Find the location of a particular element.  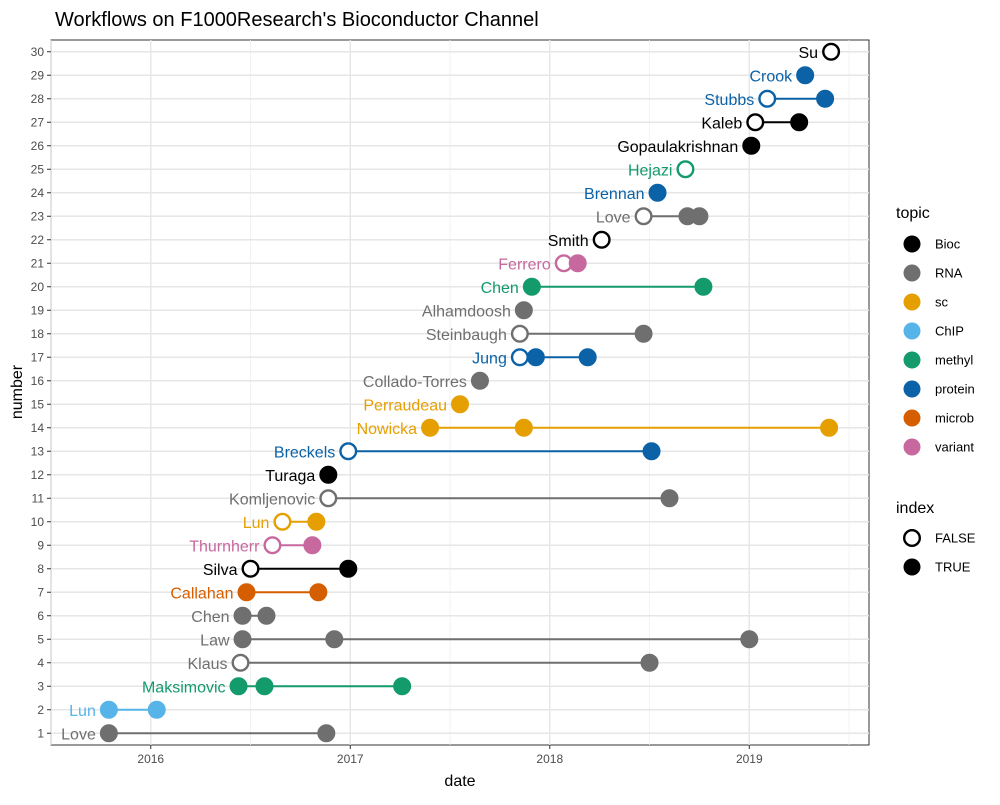

author-label: Chen is located at coordinates (500, 288).